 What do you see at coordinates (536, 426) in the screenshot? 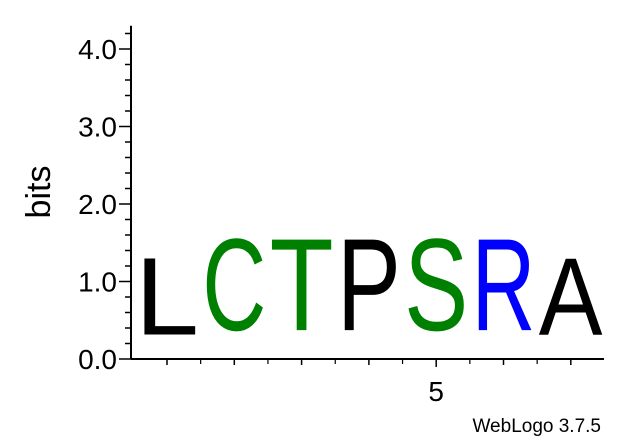
I see `weblogo-credit: WebLogo 3.7.5` at bounding box center [536, 426].